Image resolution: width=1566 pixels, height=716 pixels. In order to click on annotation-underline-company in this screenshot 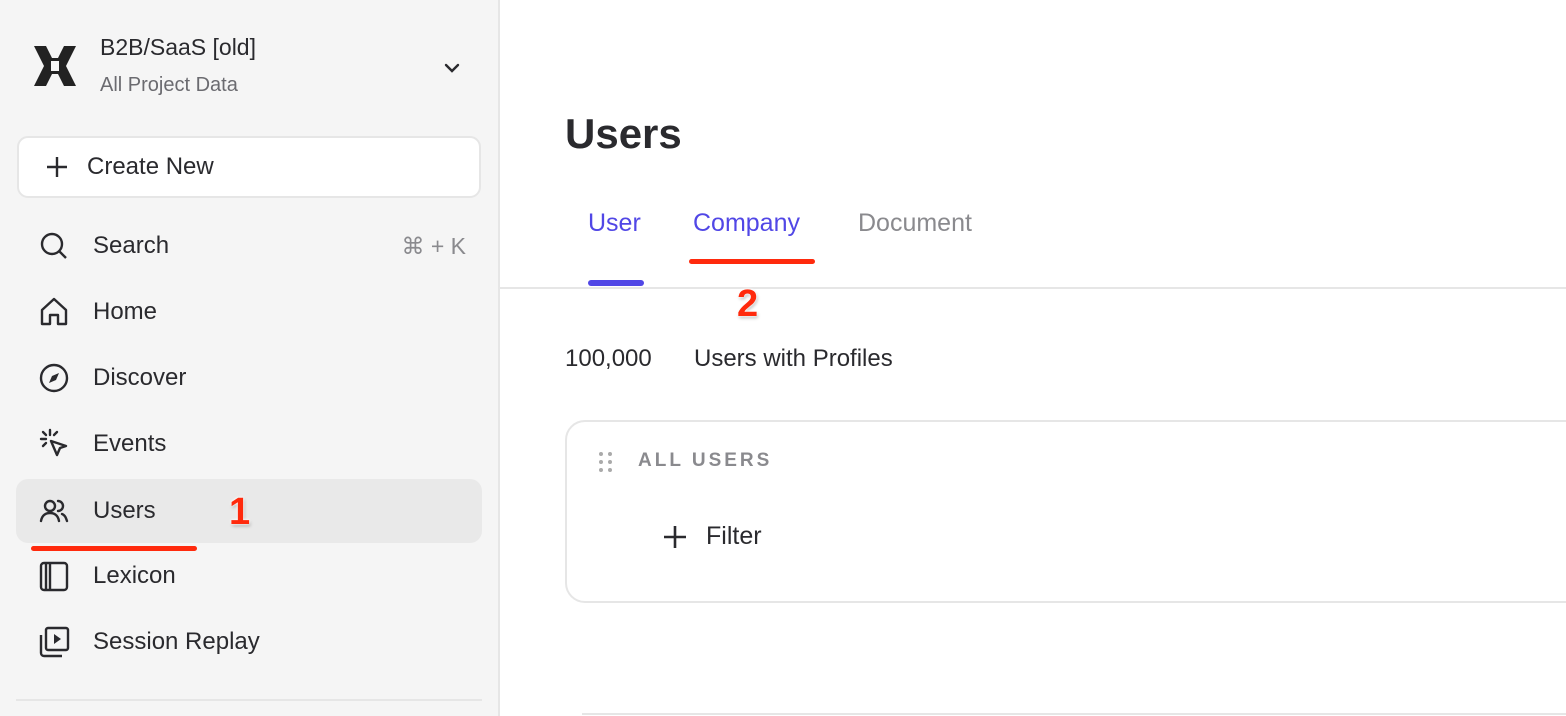, I will do `click(752, 261)`.